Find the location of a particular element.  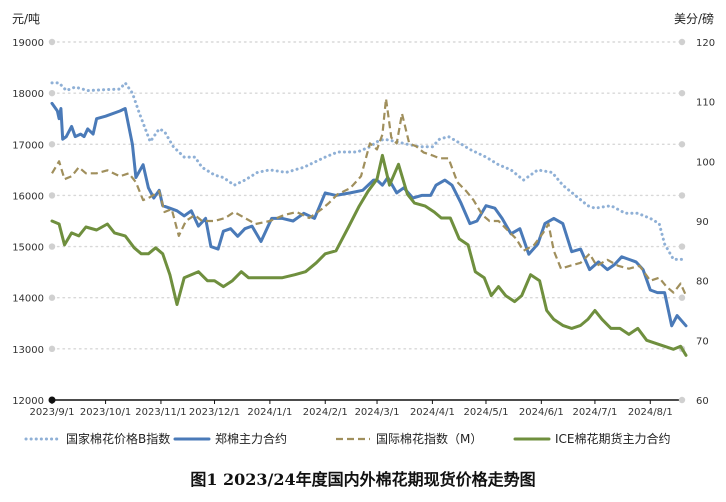

right-tick-label: 100 is located at coordinates (705, 162).